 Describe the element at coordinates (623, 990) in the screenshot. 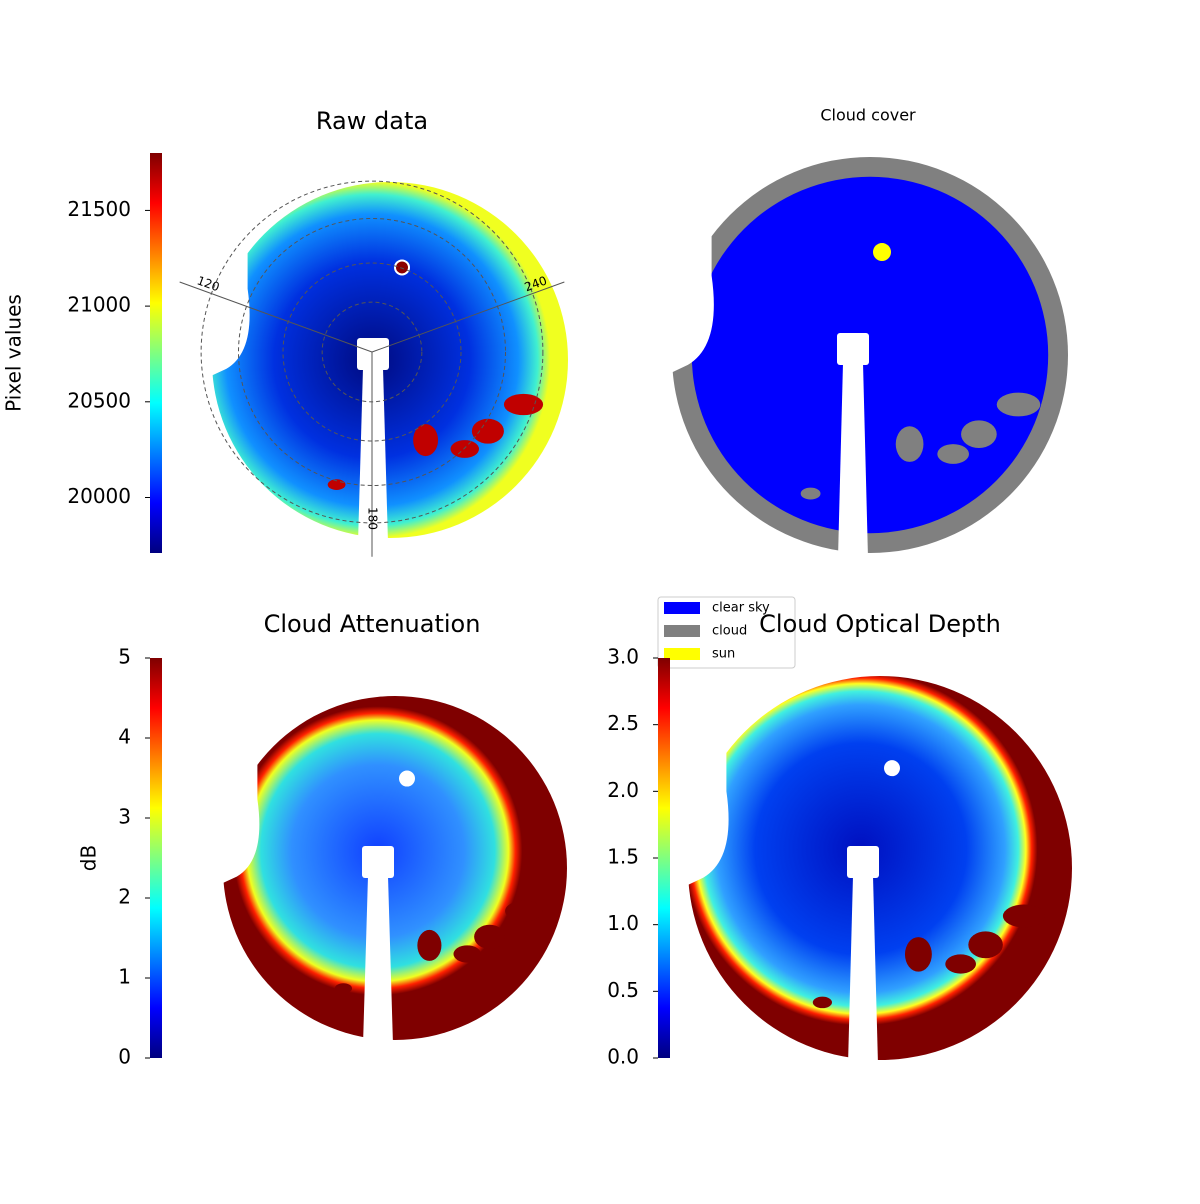

I see `colorbar-tick-label: 0.5` at that location.